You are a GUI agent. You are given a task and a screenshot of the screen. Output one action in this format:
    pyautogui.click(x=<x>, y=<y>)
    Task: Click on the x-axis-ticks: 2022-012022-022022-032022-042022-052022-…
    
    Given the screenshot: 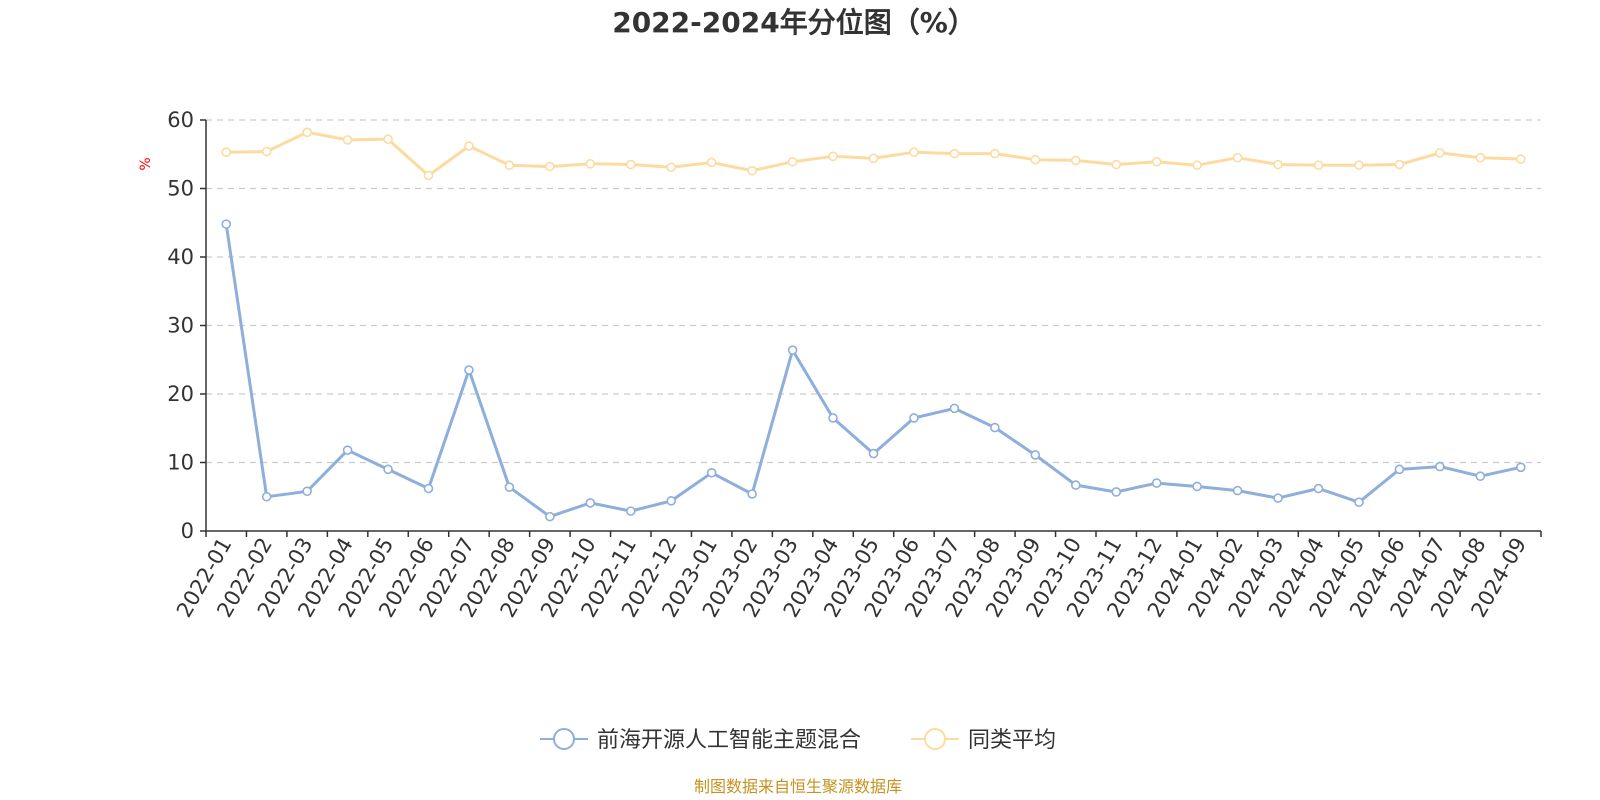 What is the action you would take?
    pyautogui.click(x=857, y=576)
    